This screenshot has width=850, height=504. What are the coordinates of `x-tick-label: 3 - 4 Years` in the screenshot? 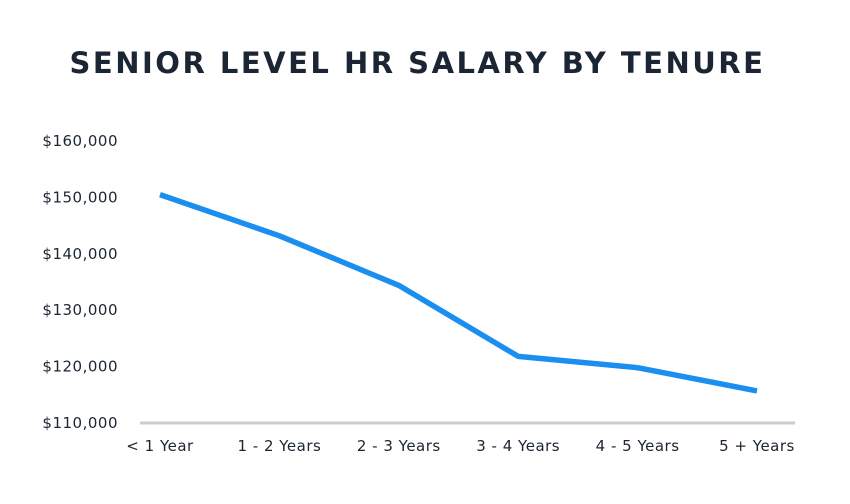 It's located at (518, 446).